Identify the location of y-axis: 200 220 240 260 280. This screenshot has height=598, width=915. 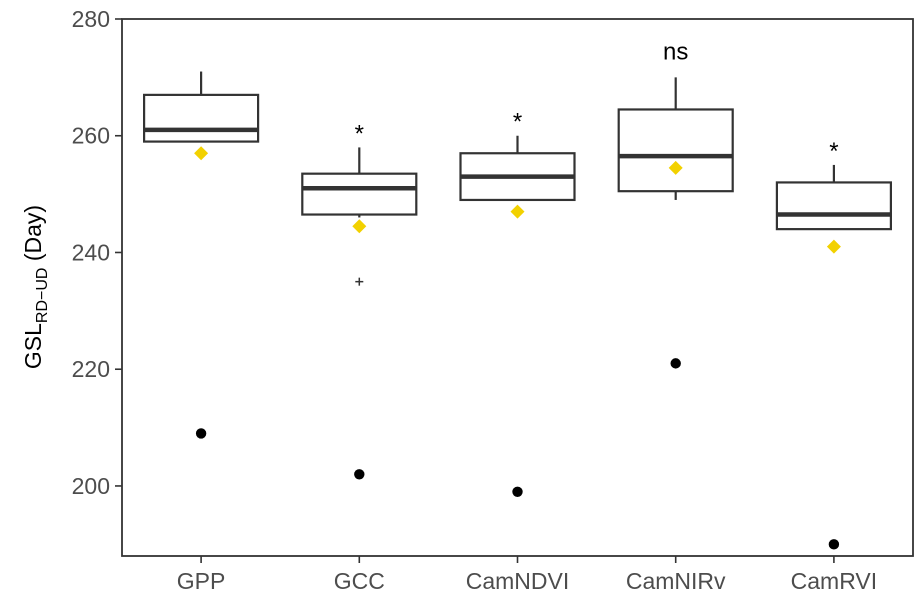
(97, 252).